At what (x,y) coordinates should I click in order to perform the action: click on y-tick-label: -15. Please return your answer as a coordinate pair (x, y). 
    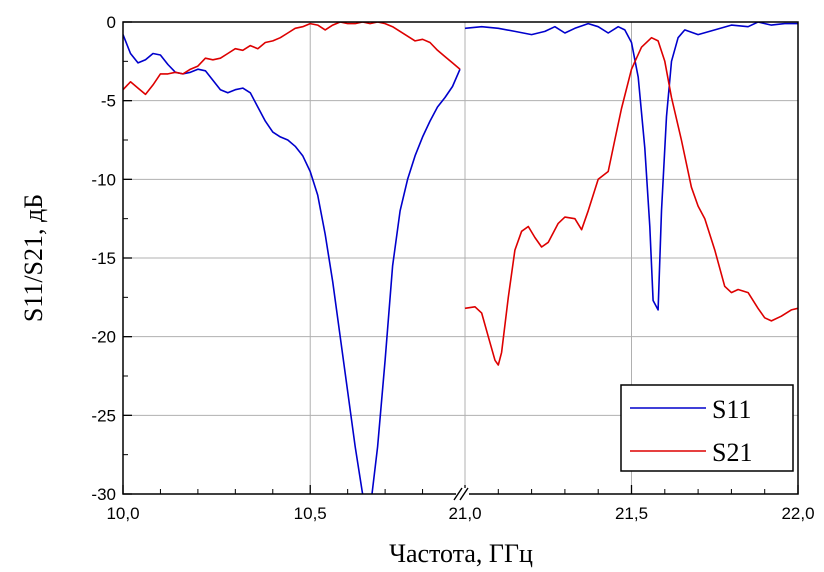
    Looking at the image, I should click on (103, 258).